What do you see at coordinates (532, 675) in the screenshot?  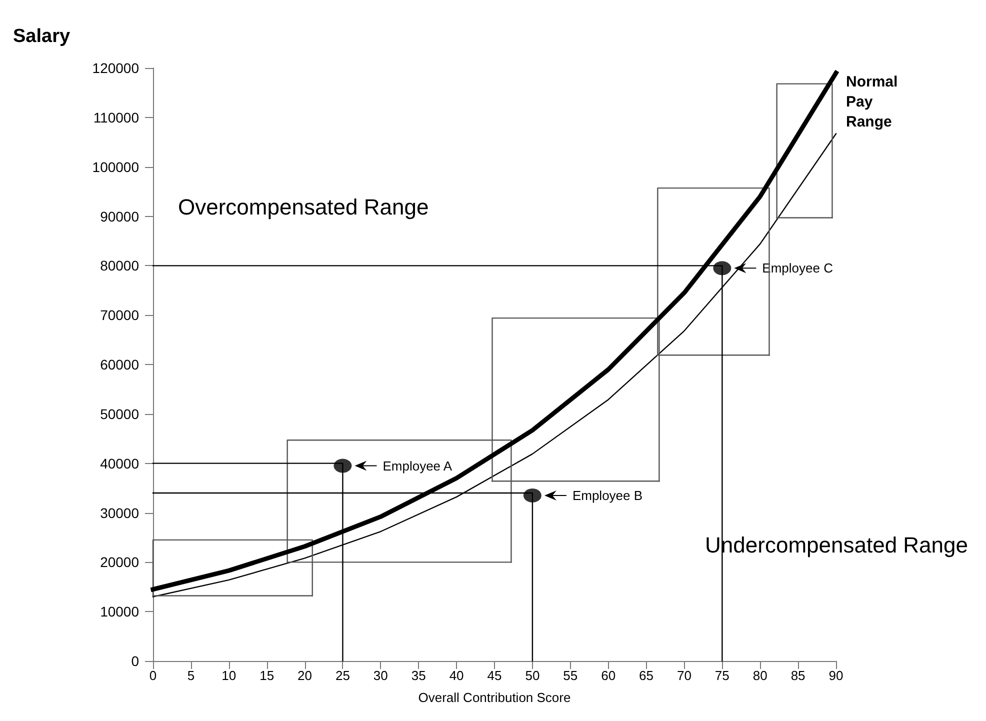 I see `x-tick-label: 50` at bounding box center [532, 675].